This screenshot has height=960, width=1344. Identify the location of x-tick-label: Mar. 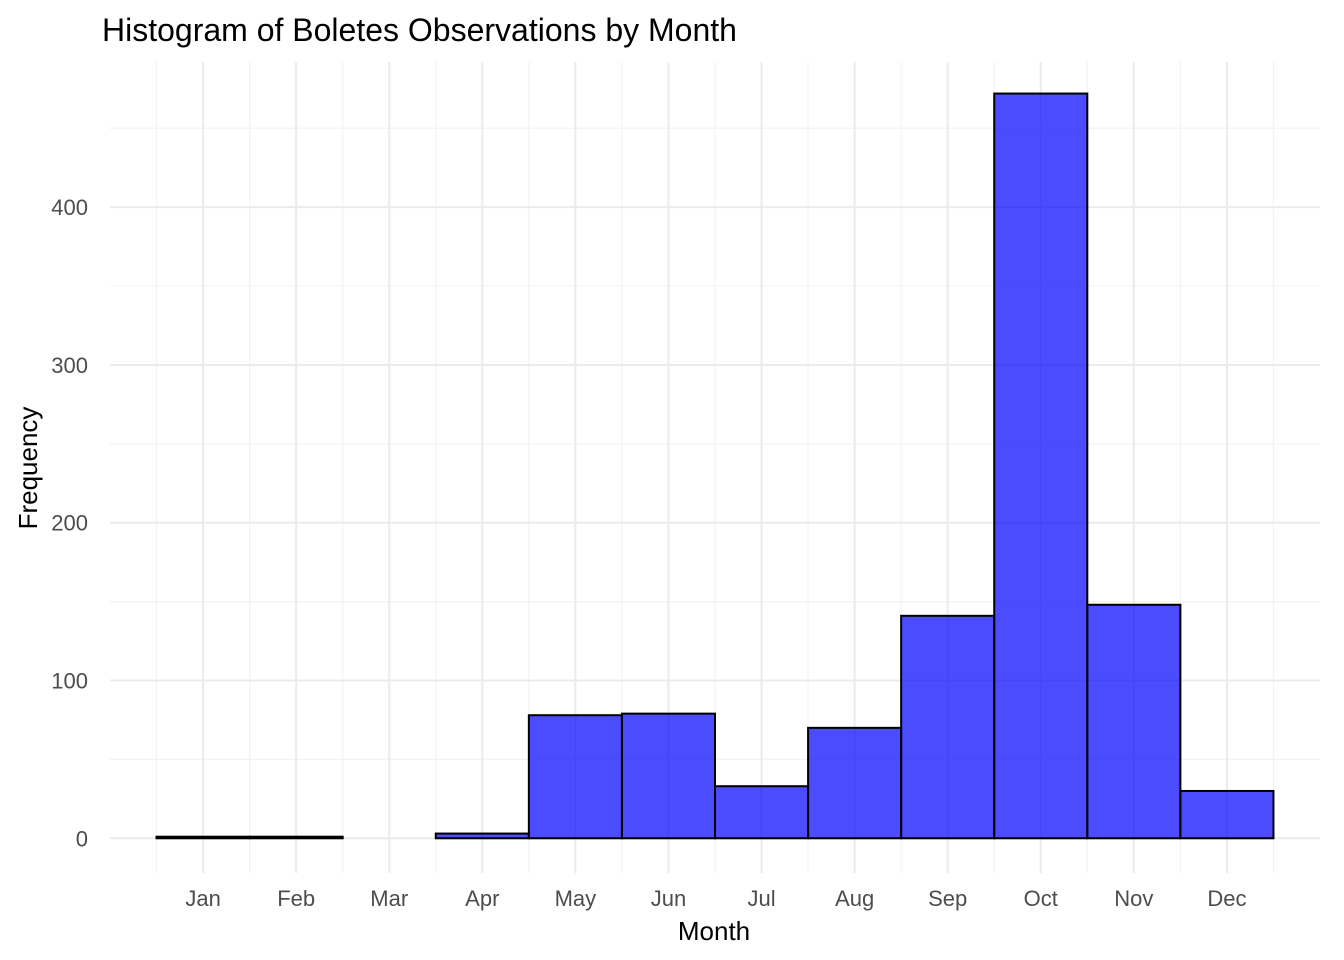
(389, 898).